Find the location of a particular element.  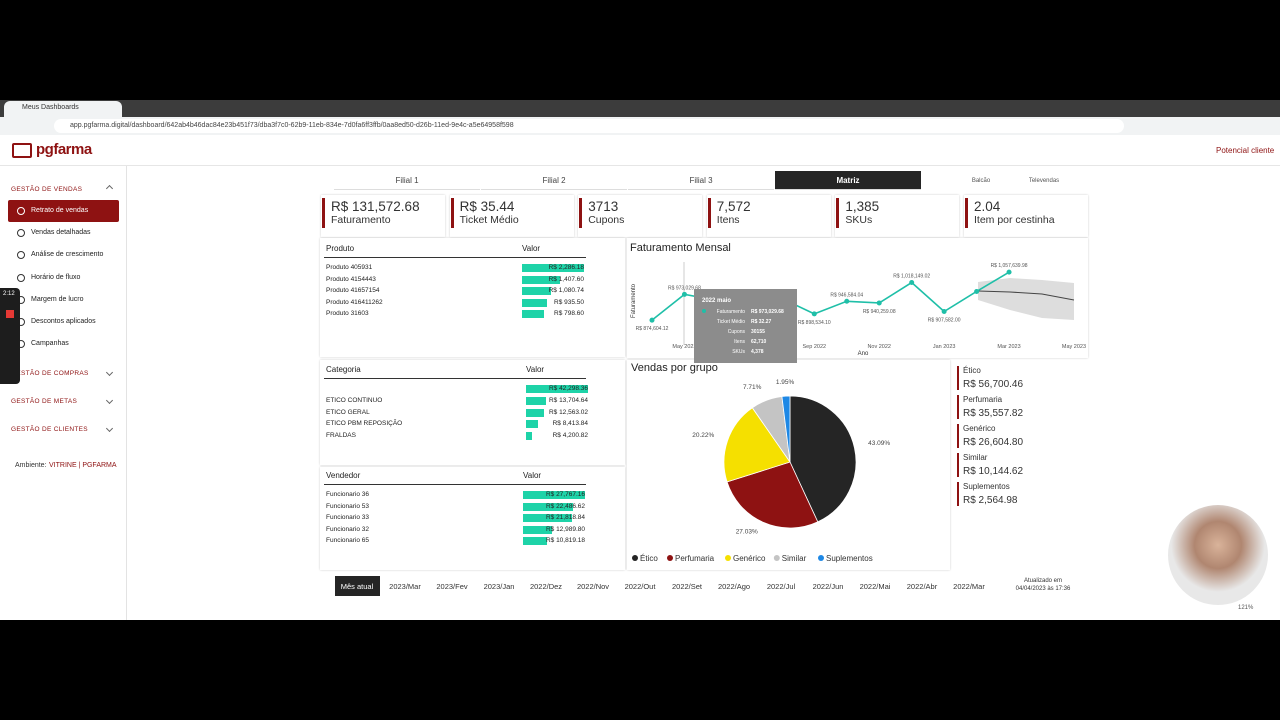

section-title: GESTÃO DE METAS is located at coordinates (44, 401).